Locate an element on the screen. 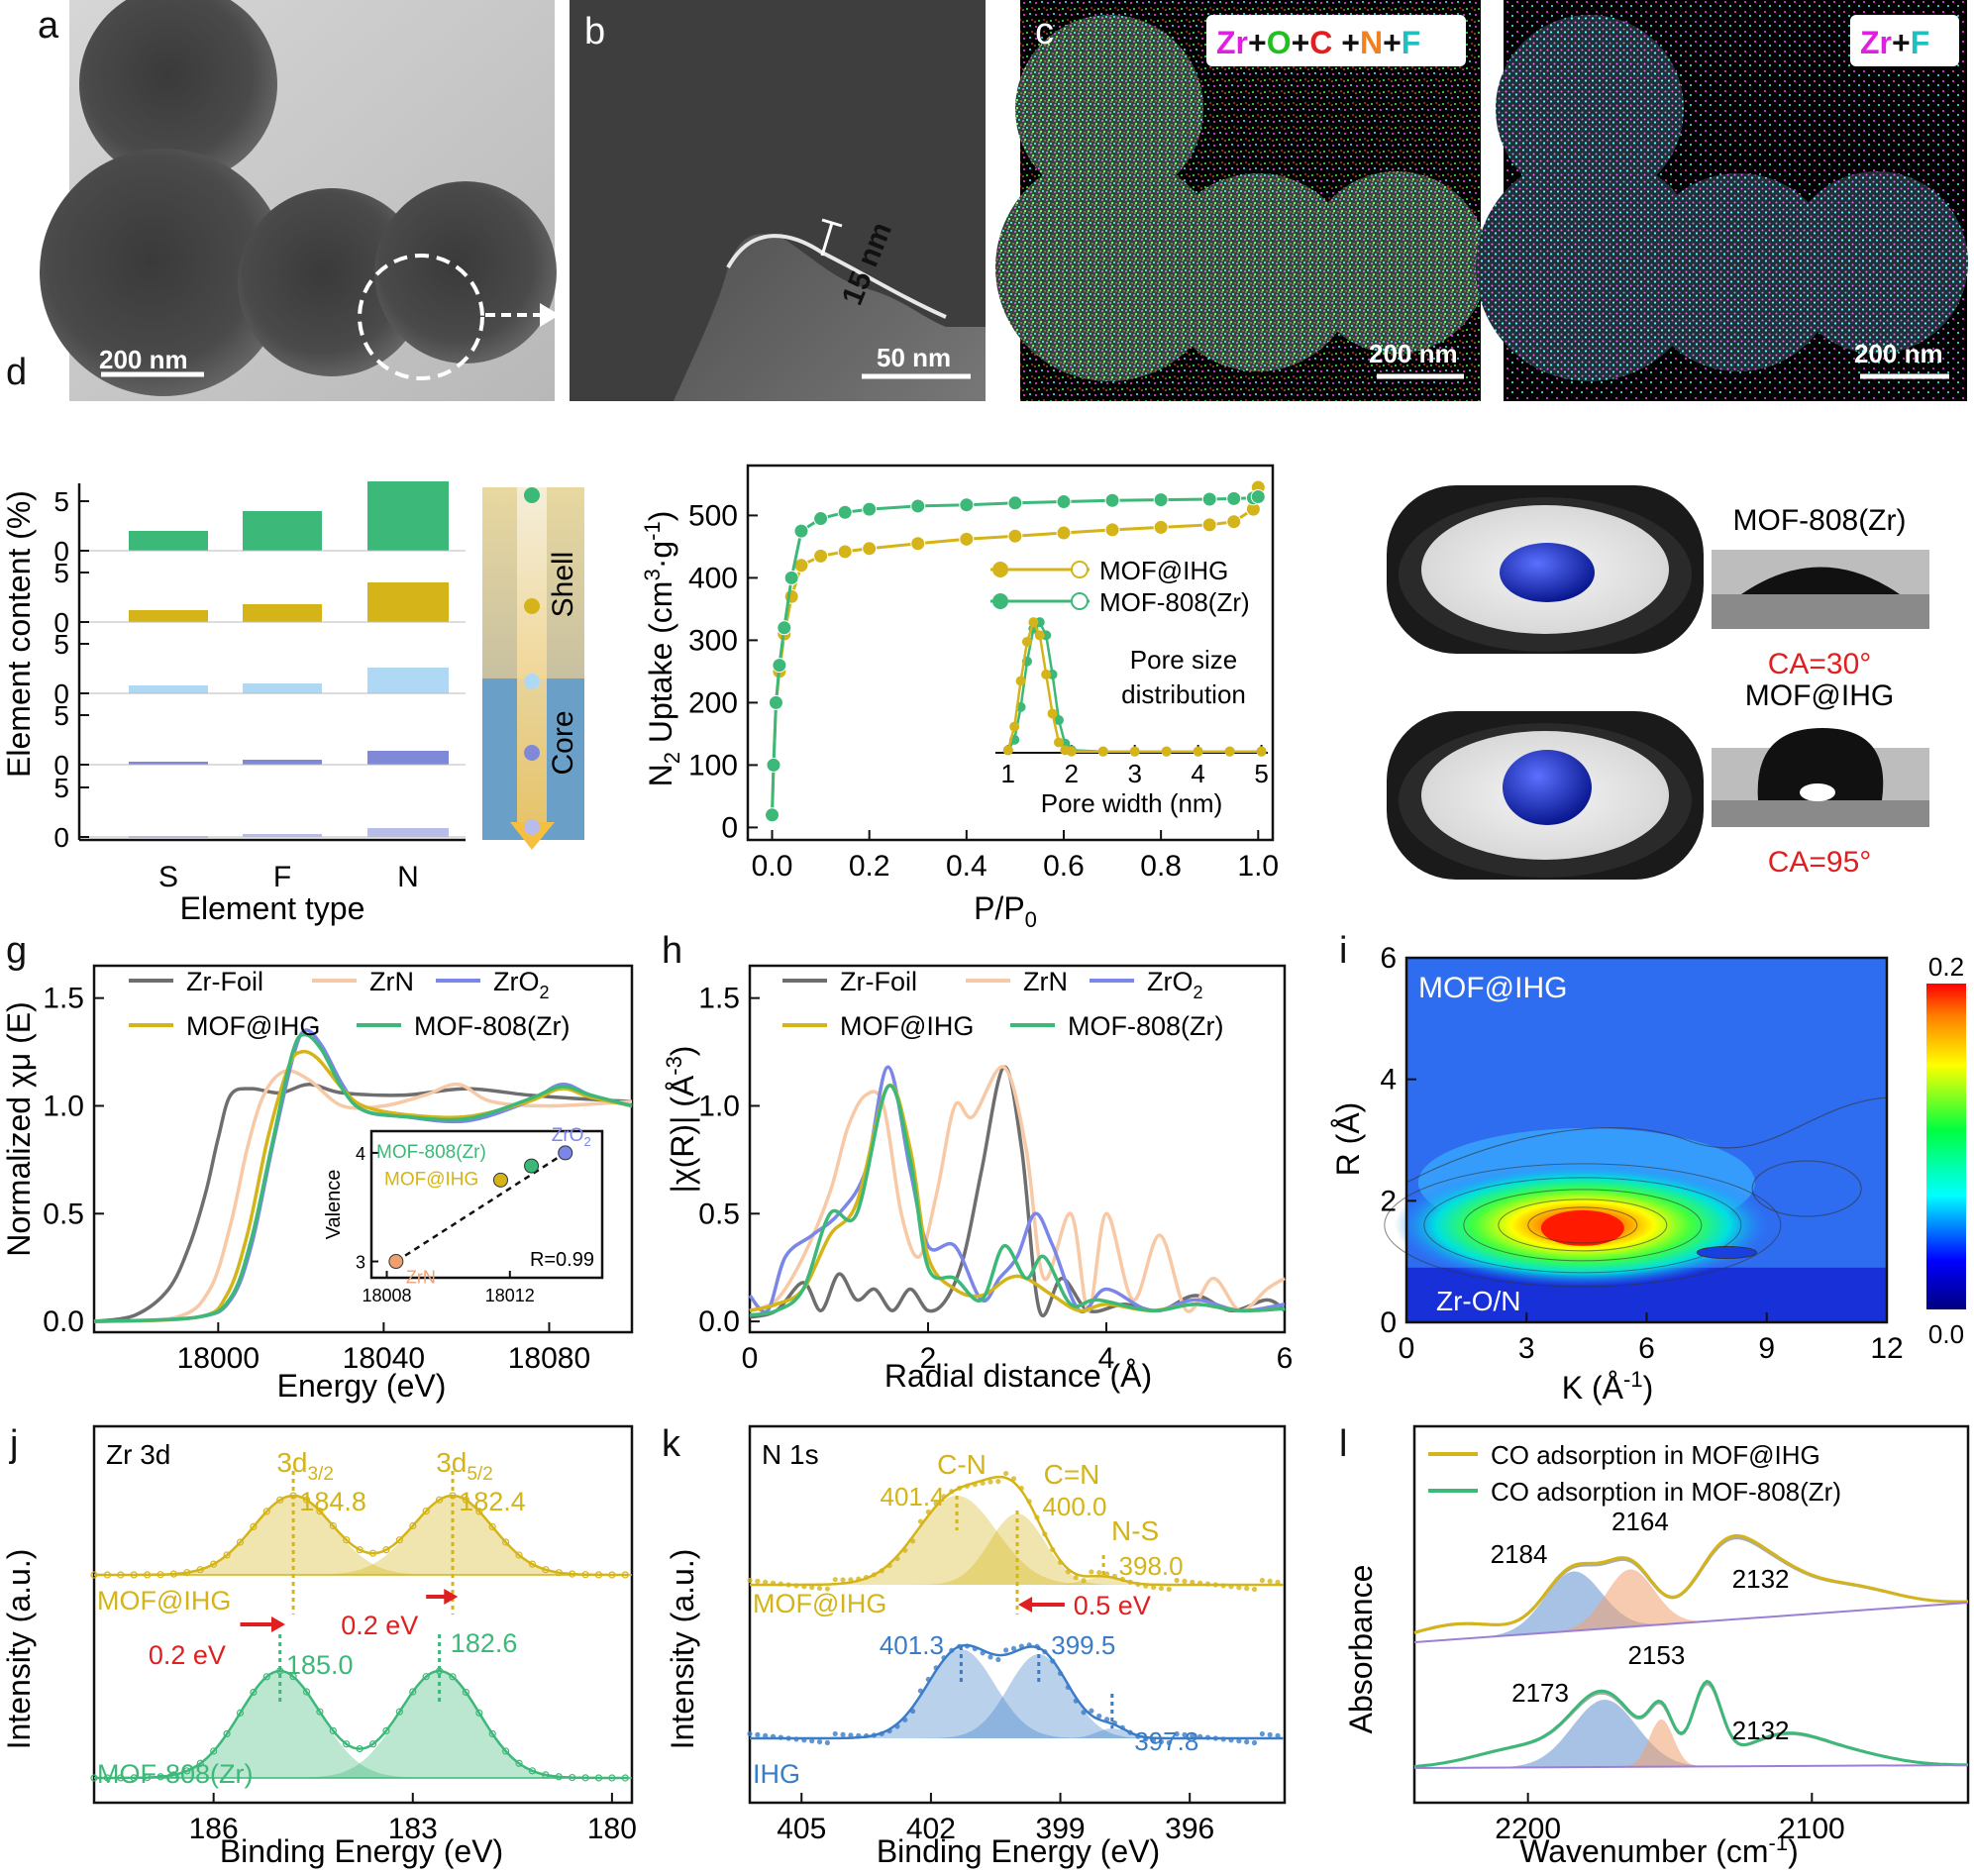  g-inset-label: ZrO2 is located at coordinates (571, 1137).